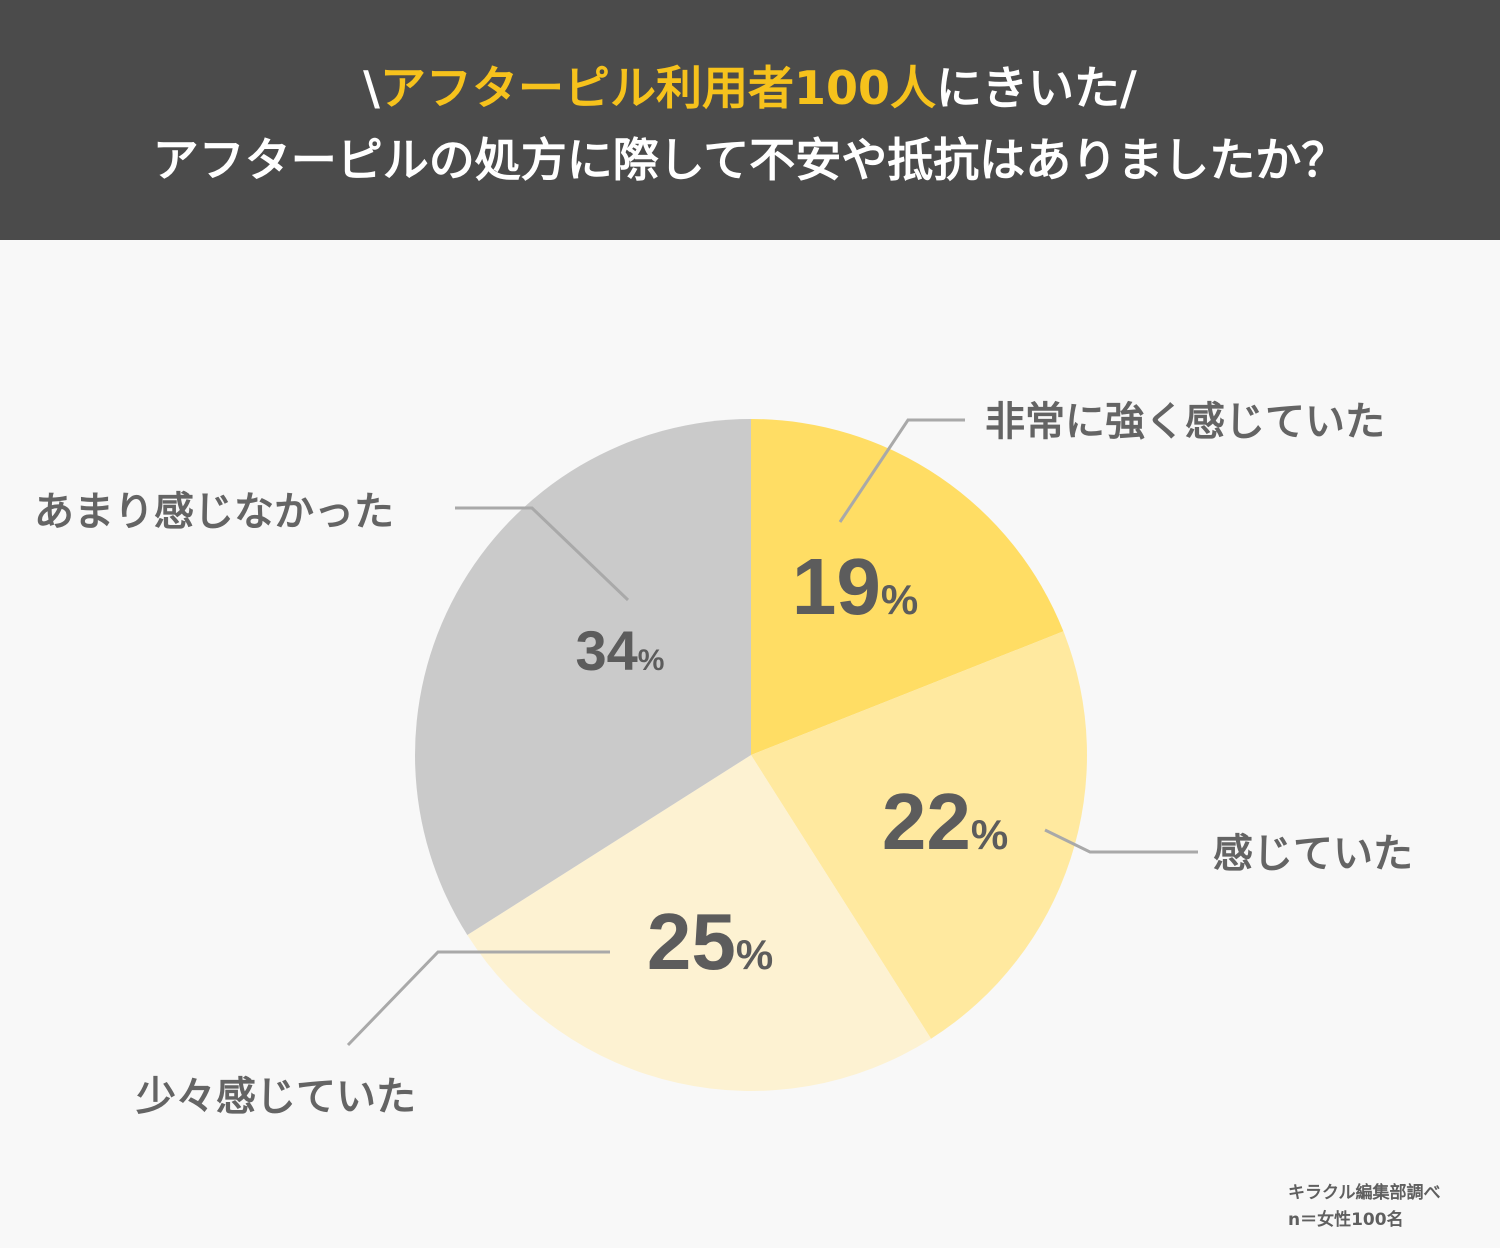 The height and width of the screenshot is (1248, 1500). I want to click on title-highlight: アフターピル利用者100人, so click(658, 88).